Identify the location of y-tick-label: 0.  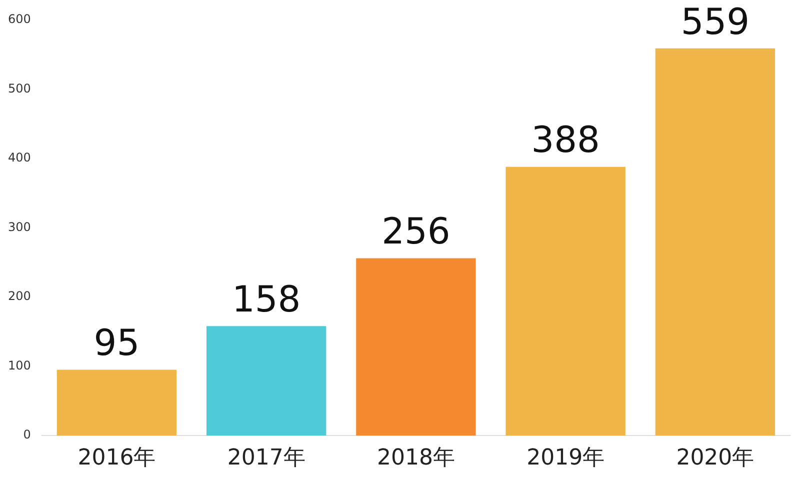
(27, 435).